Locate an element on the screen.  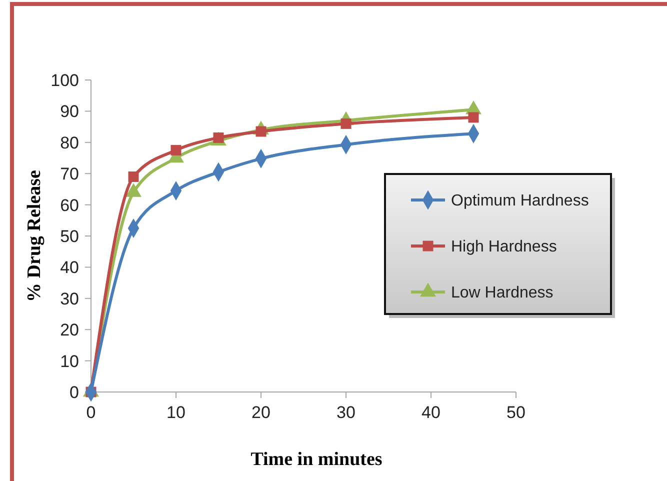
x-tick-label: 10 is located at coordinates (176, 412).